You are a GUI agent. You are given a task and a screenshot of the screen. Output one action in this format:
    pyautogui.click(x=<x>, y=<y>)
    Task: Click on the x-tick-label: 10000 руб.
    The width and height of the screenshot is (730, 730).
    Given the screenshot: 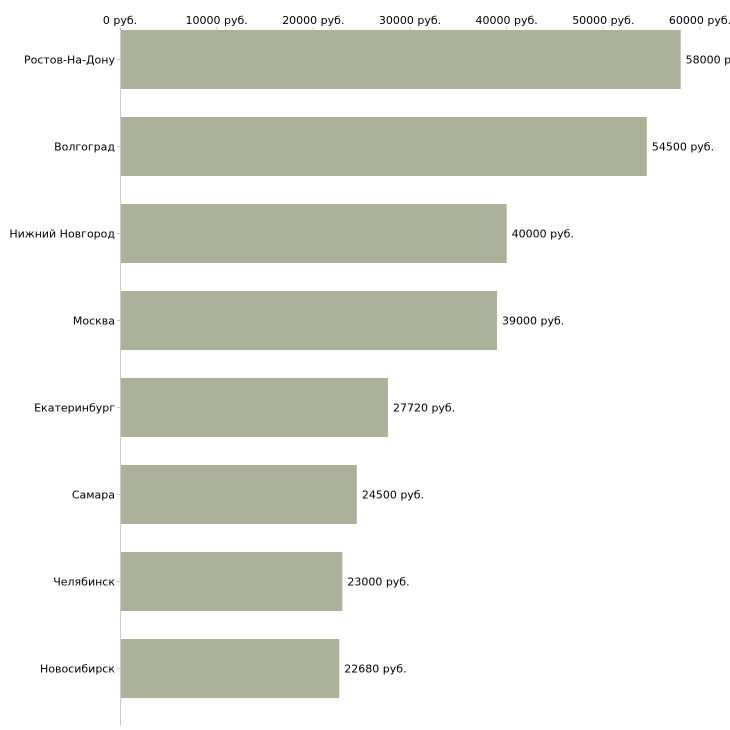 What is the action you would take?
    pyautogui.click(x=217, y=20)
    